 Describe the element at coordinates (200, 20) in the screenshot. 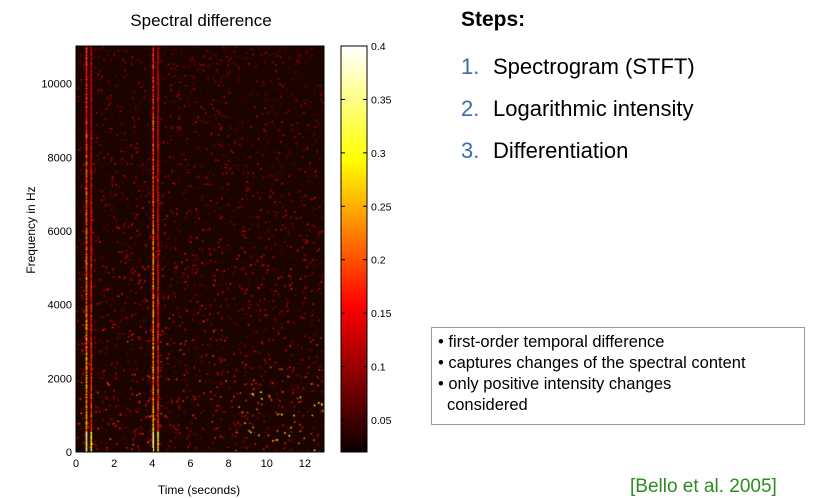

I see `chart-title: Spectral difference` at that location.